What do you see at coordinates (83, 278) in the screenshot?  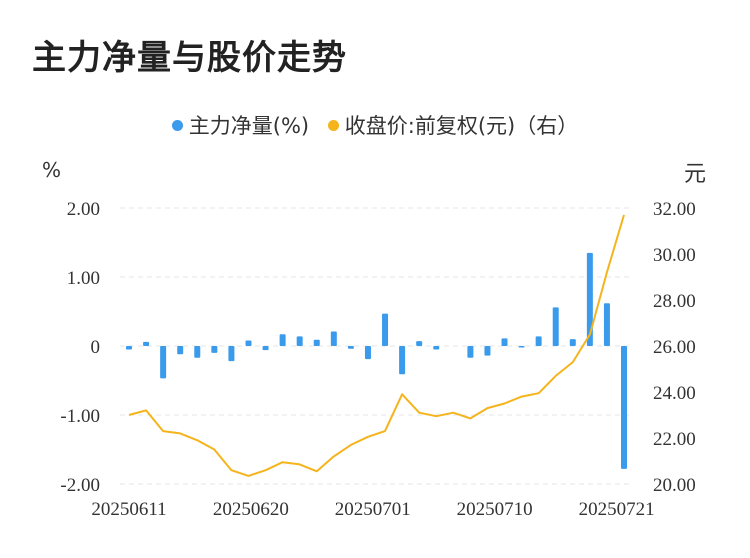 I see `left-axis-tick: 1.00` at bounding box center [83, 278].